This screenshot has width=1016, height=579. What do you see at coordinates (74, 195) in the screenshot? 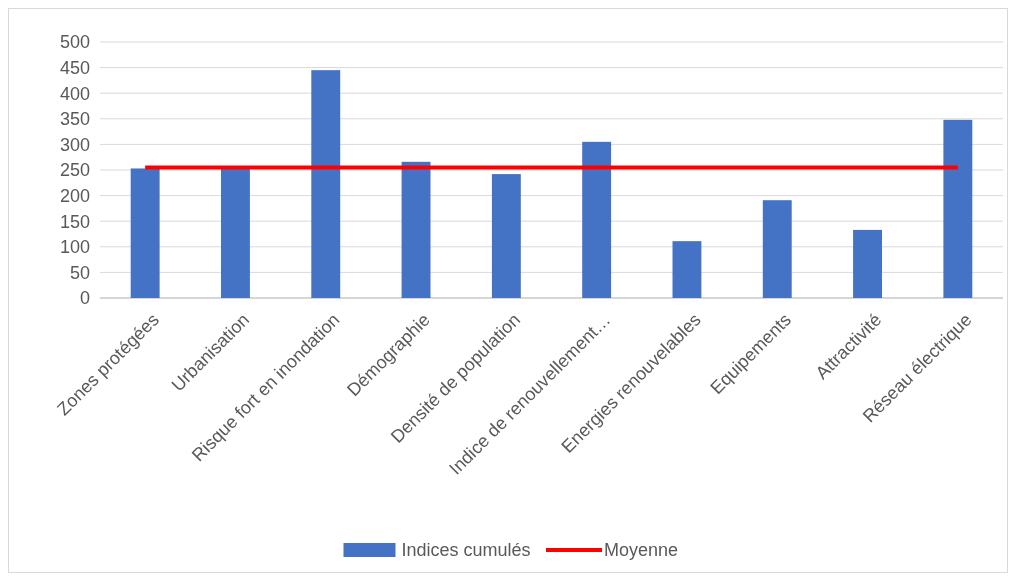
I see `y-tick-label: 200` at bounding box center [74, 195].